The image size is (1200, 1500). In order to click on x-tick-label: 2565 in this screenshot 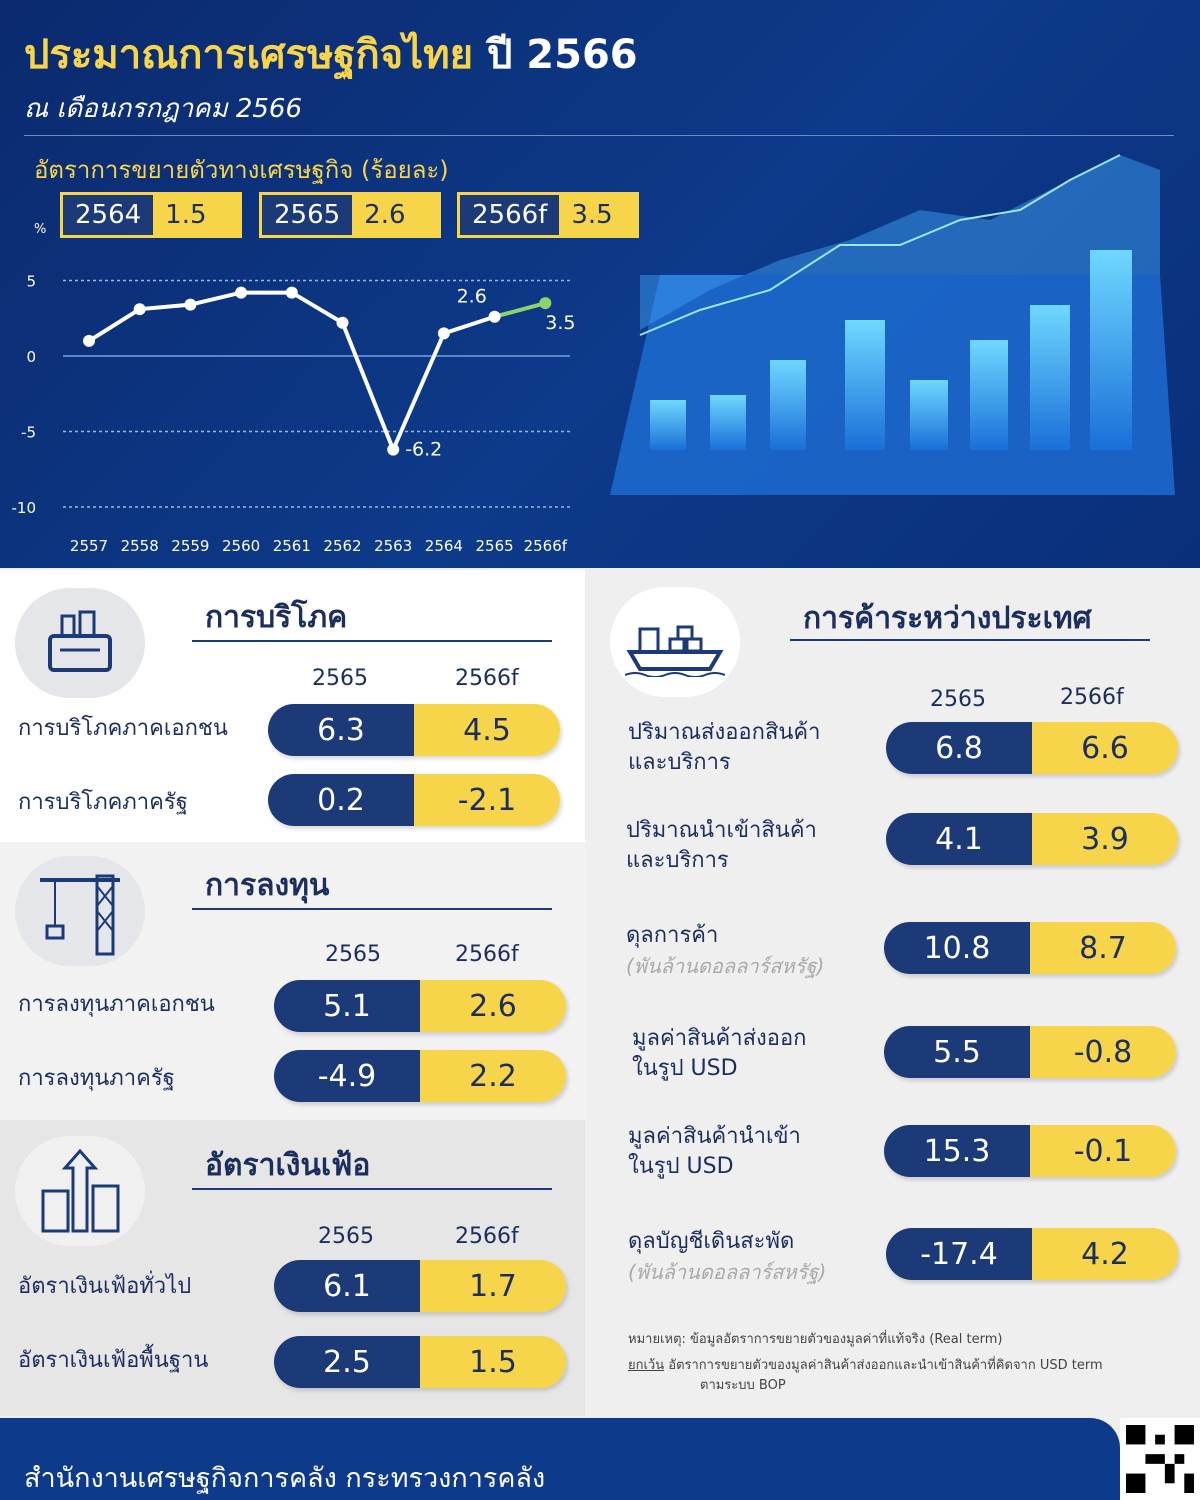, I will do `click(495, 546)`.